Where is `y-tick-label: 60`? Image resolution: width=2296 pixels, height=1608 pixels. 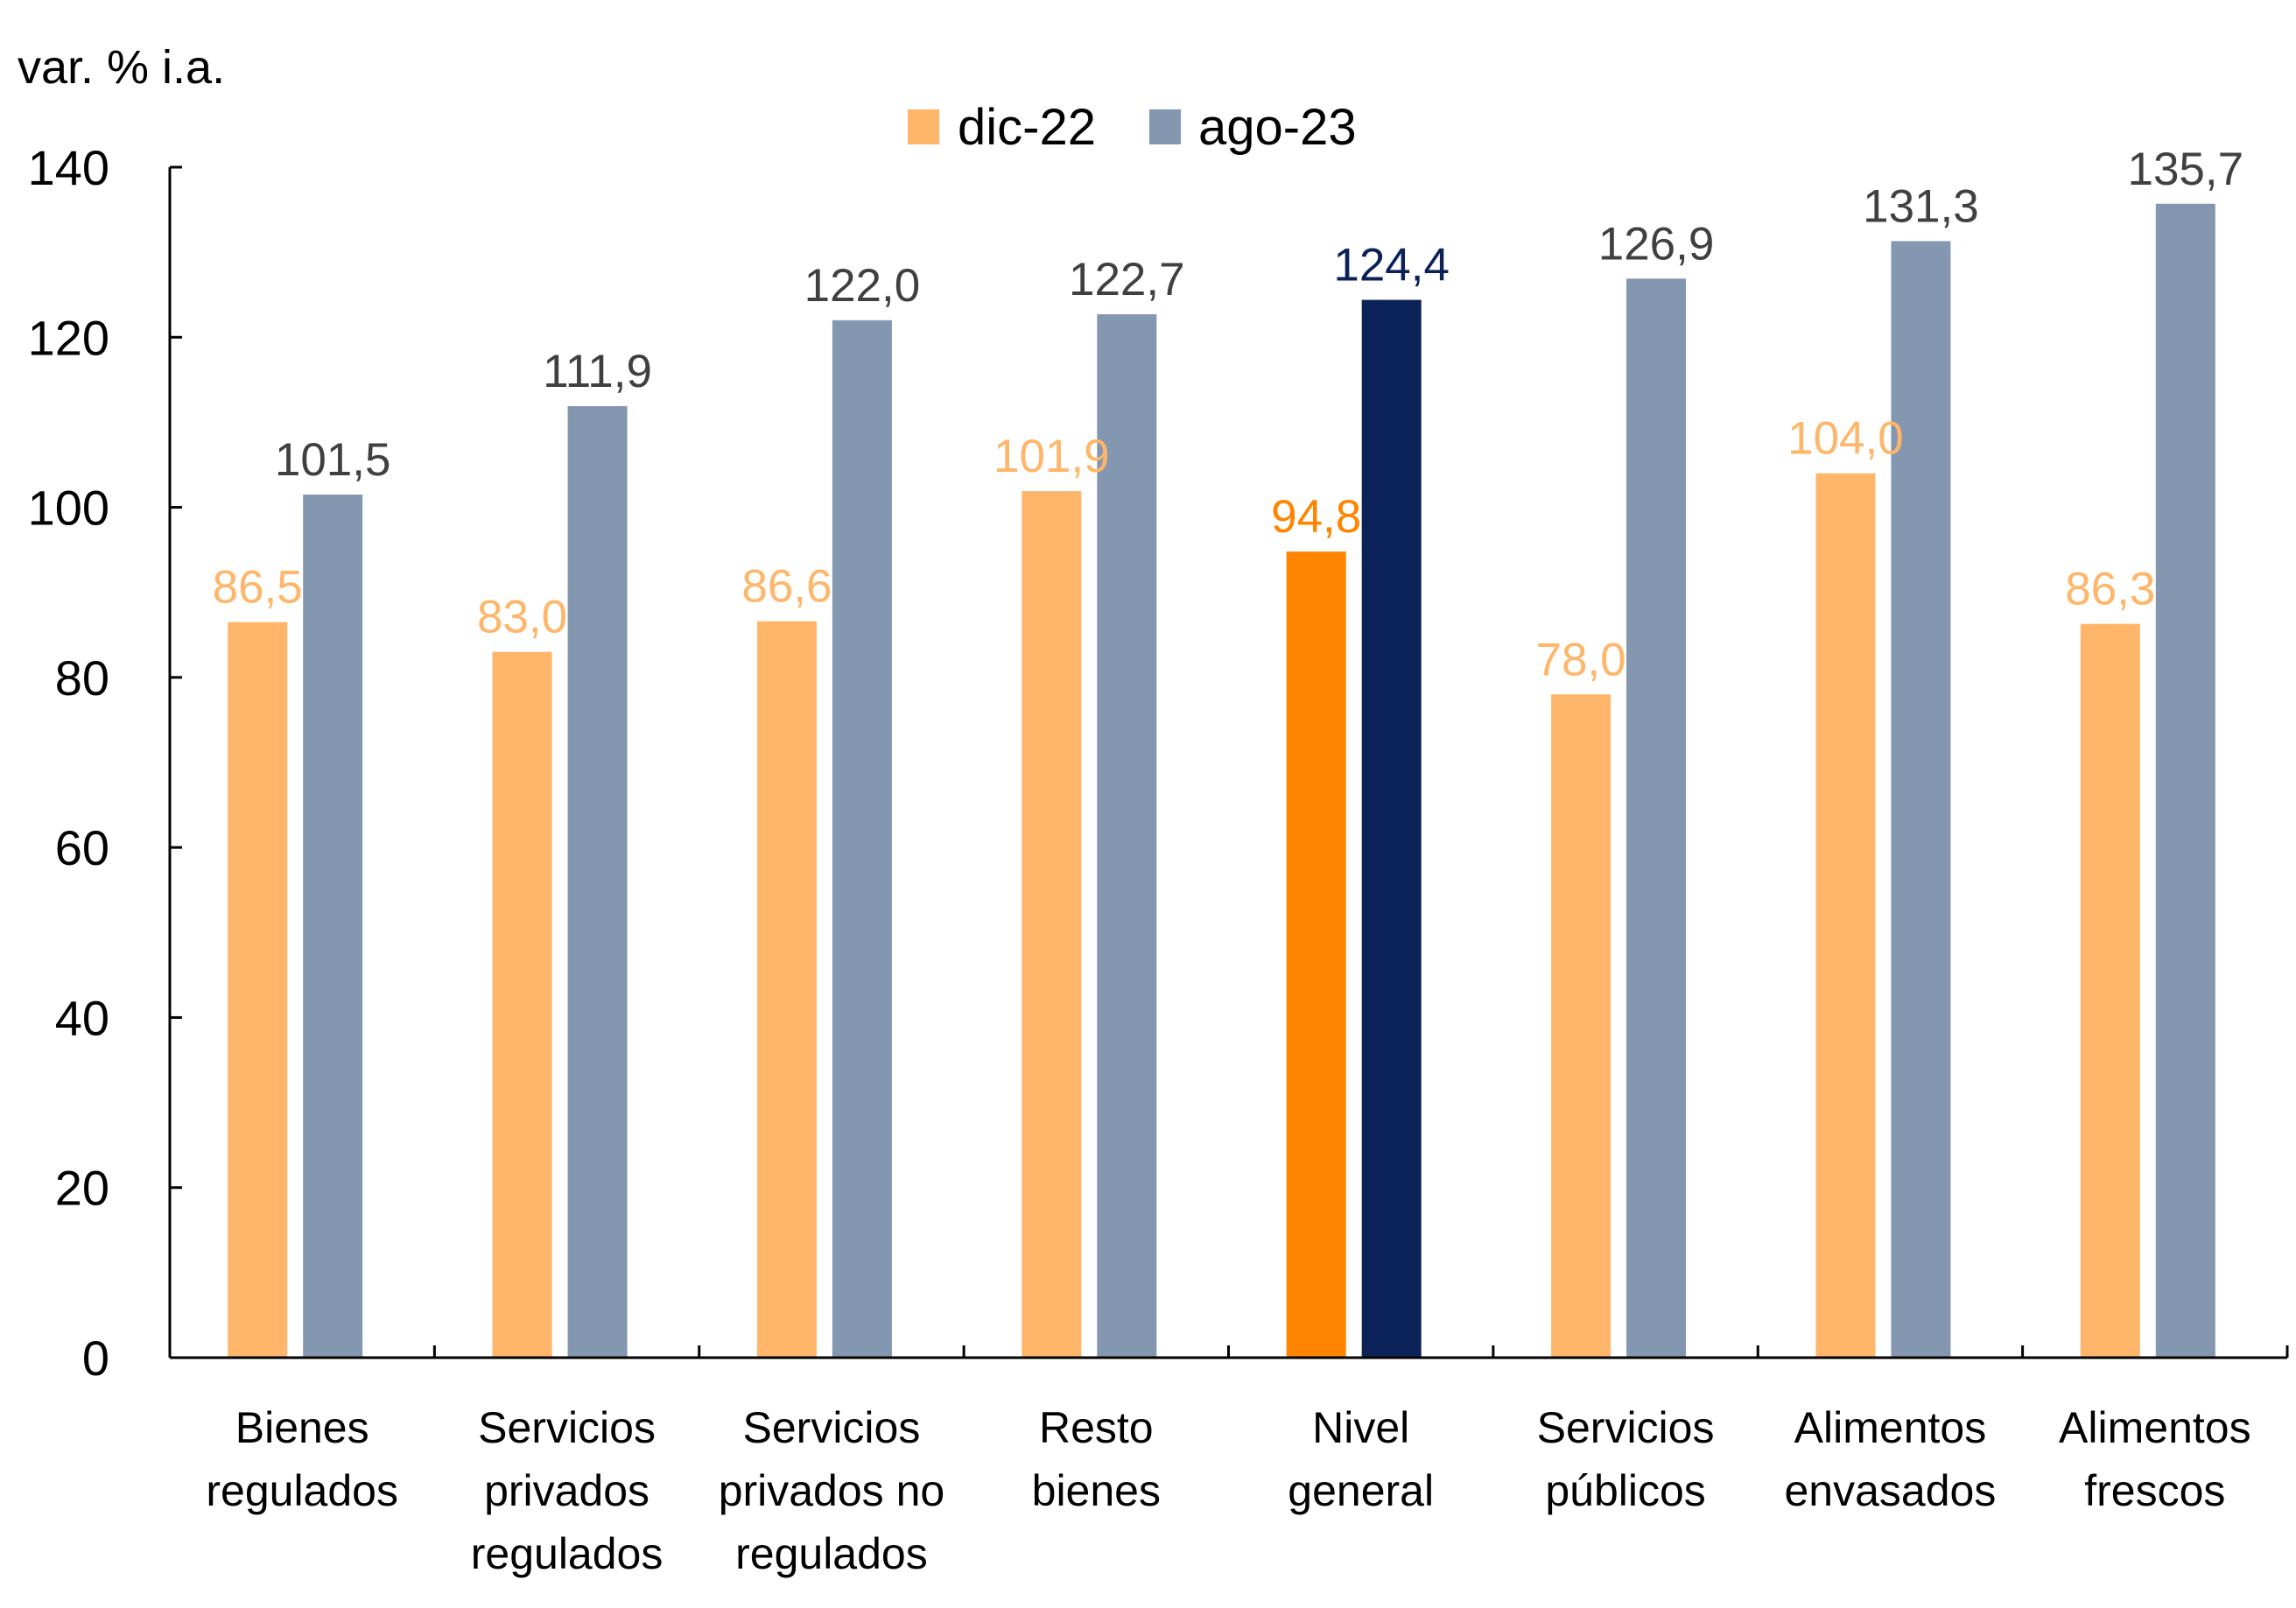
y-tick-label: 60 is located at coordinates (82, 848).